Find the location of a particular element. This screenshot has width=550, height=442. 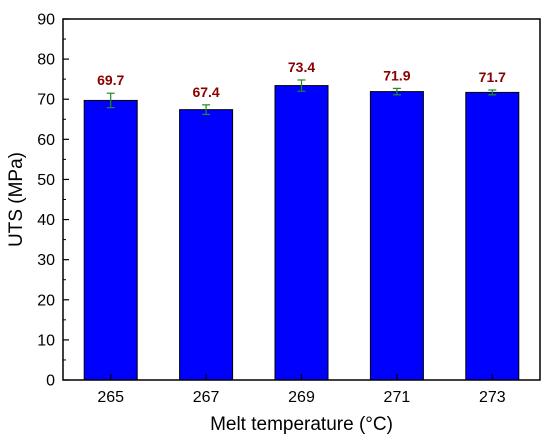

data-label-267: 67.4 is located at coordinates (205, 92).